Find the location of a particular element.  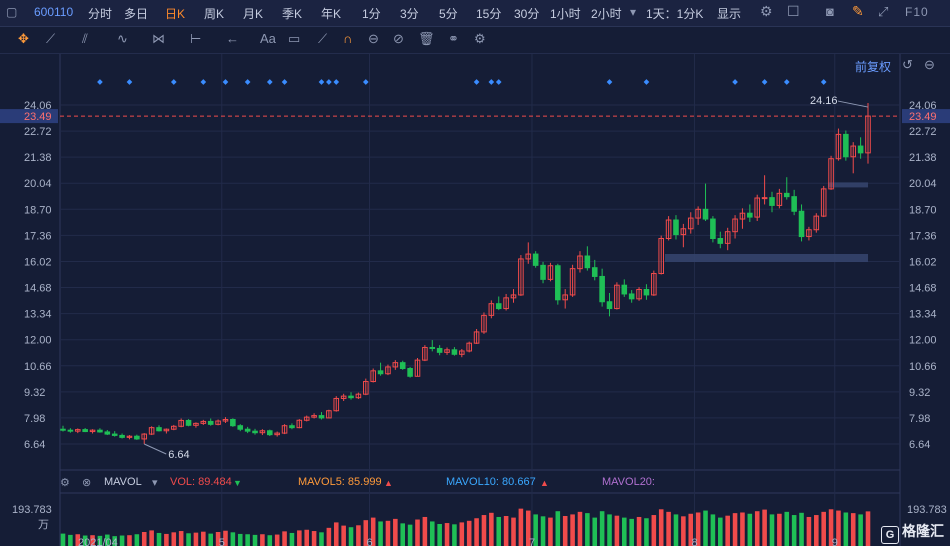

lock-icon: ⊖ is located at coordinates (373, 38).